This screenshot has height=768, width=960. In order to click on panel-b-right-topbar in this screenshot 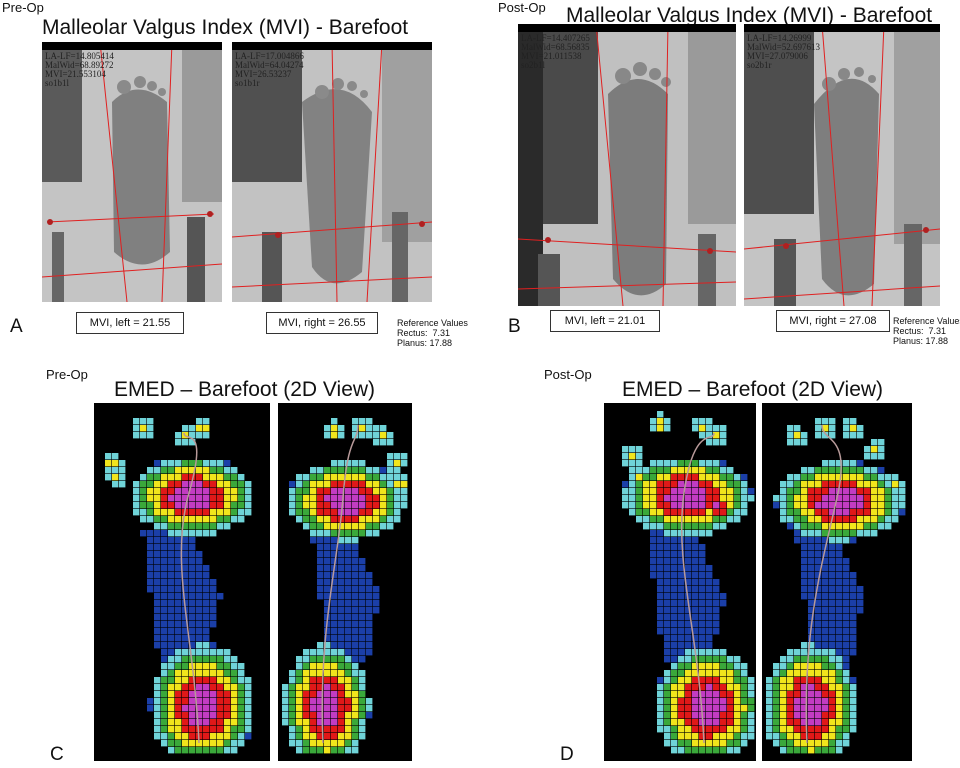, I will do `click(842, 28)`.